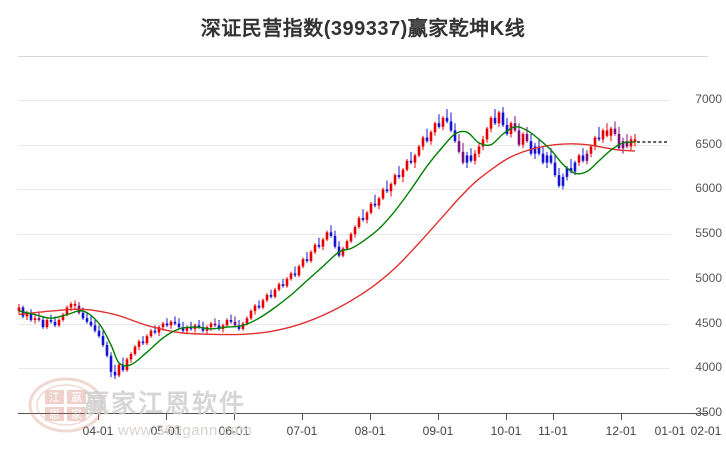 The height and width of the screenshot is (450, 726). I want to click on x-axis-tick-label: 11-01, so click(553, 431).